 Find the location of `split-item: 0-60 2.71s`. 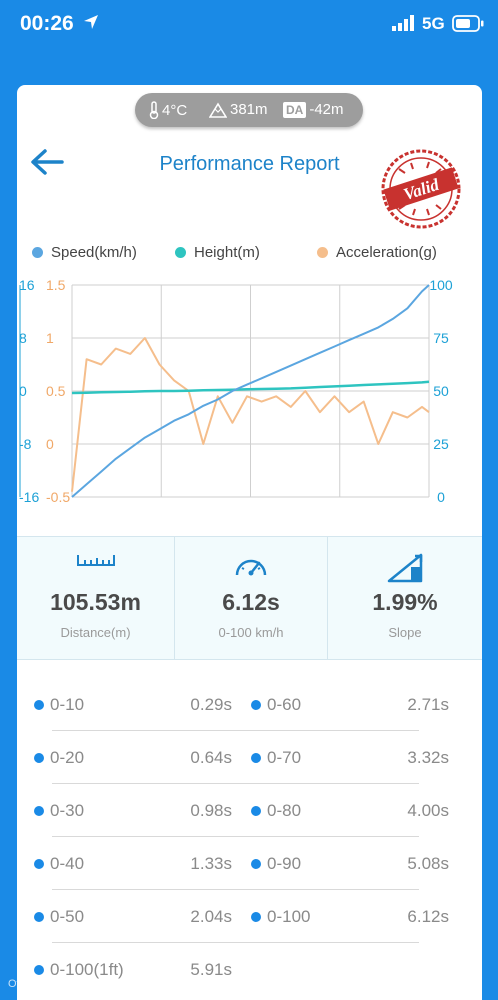

split-item: 0-60 2.71s is located at coordinates (350, 706).